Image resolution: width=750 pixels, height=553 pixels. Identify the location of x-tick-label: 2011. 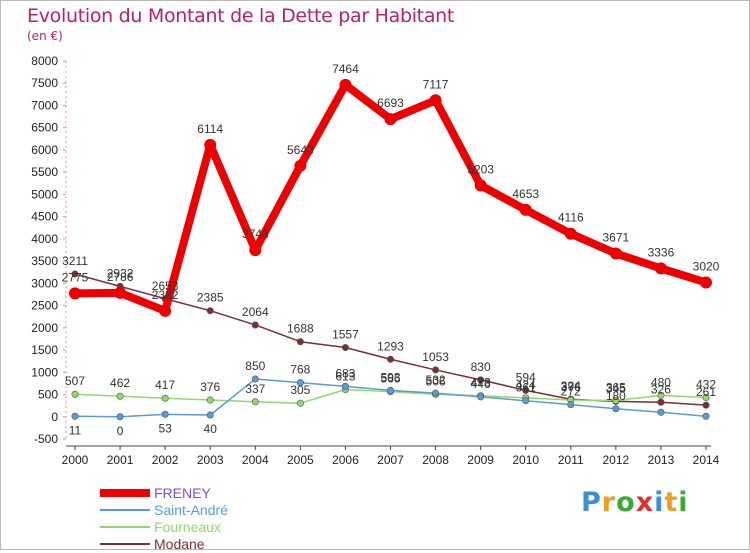
(571, 460).